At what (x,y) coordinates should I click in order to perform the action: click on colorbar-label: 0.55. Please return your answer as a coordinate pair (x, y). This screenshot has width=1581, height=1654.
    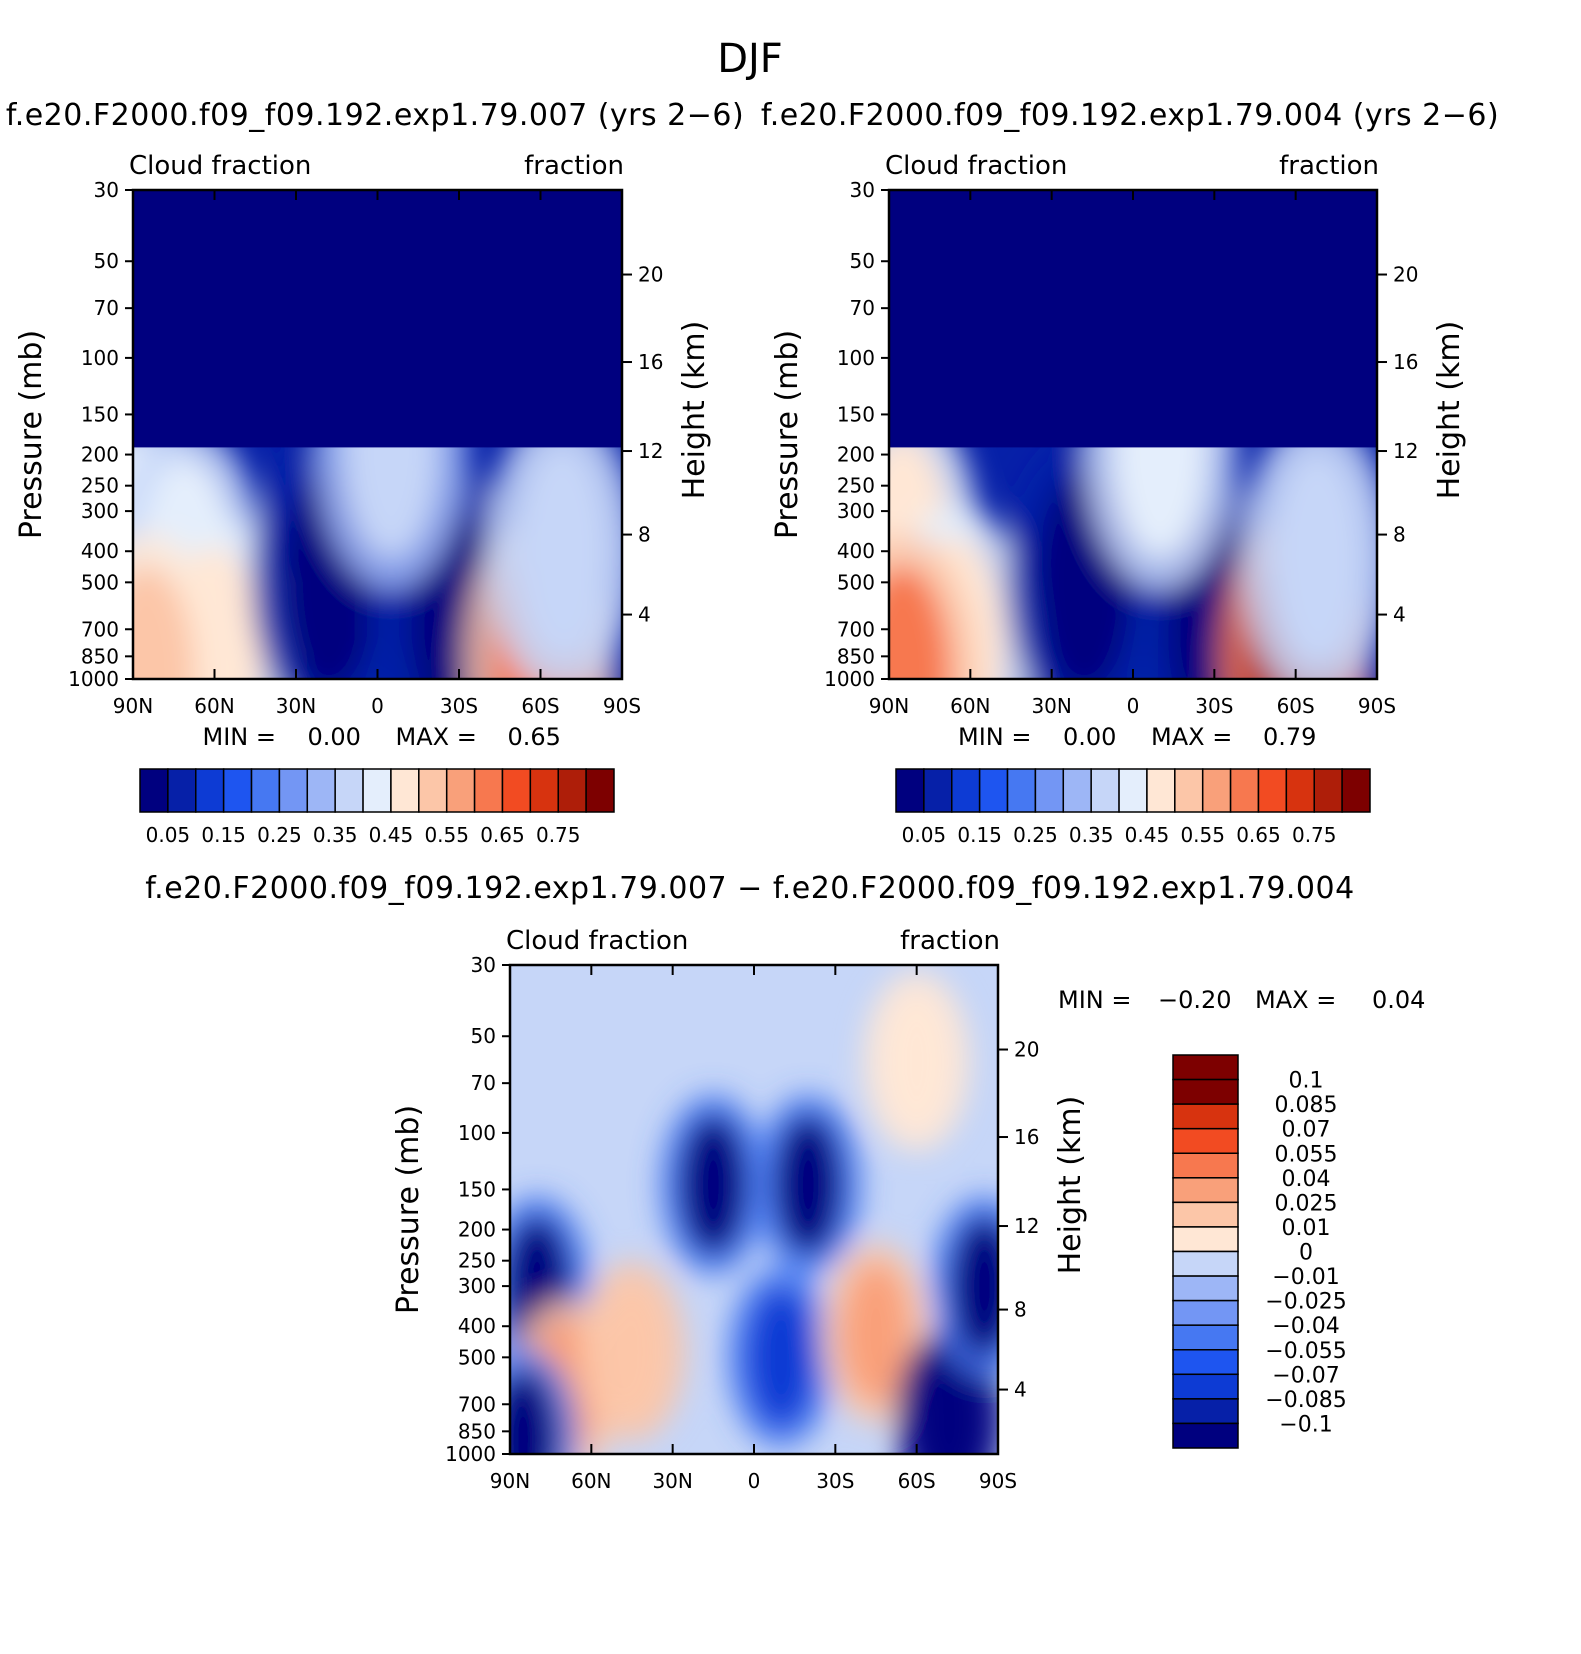
    Looking at the image, I should click on (446, 835).